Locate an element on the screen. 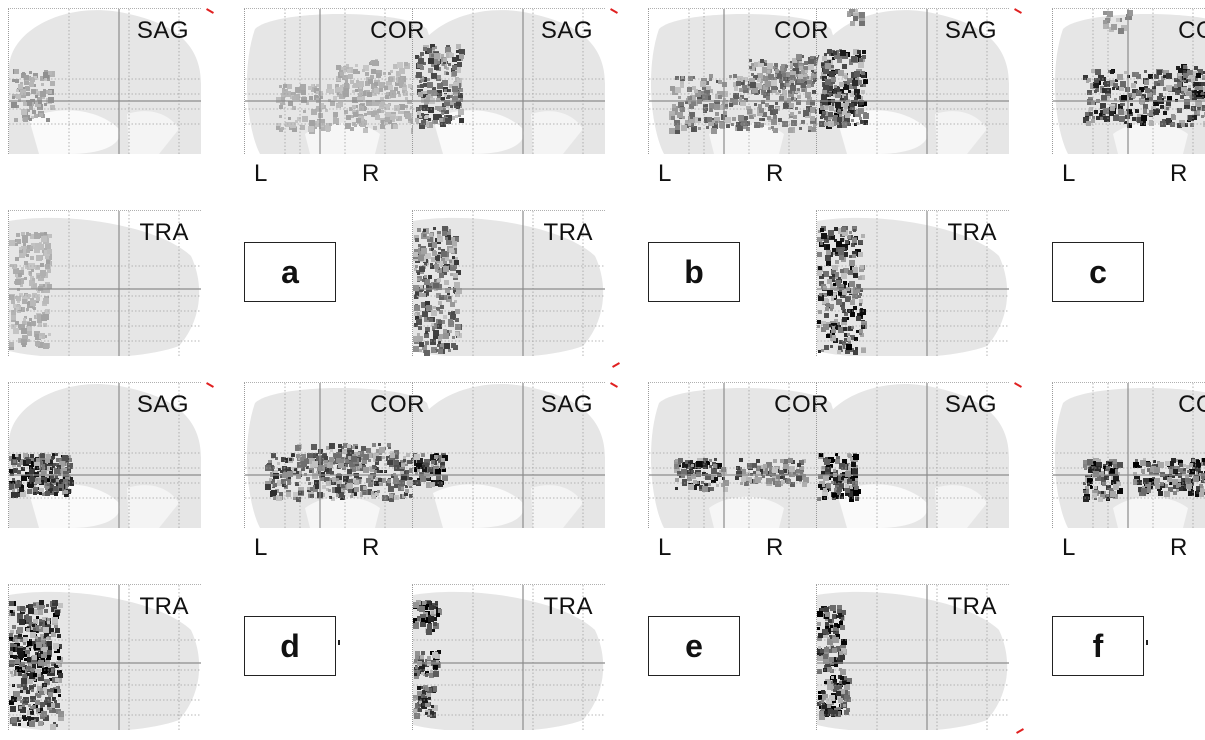 The width and height of the screenshot is (1205, 740). brain-view-cor-c: COR is located at coordinates (1128, 81).